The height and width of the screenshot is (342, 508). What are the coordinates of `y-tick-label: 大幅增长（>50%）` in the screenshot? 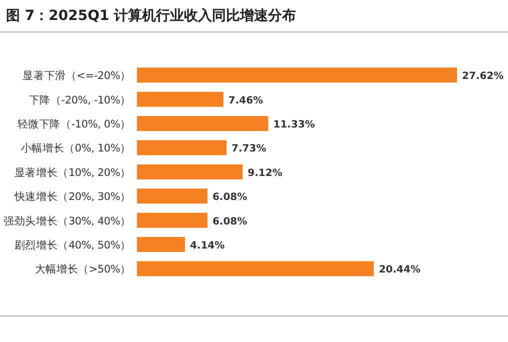 It's located at (82, 269).